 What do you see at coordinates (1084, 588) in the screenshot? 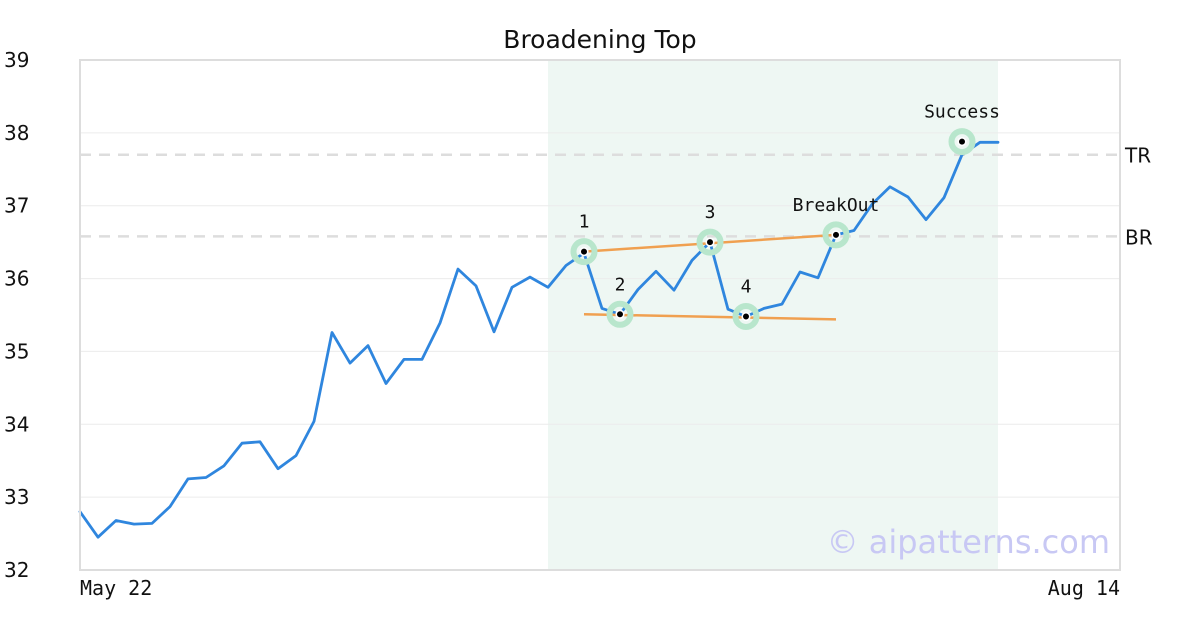
I see `x-tick-label: Aug 14` at bounding box center [1084, 588].